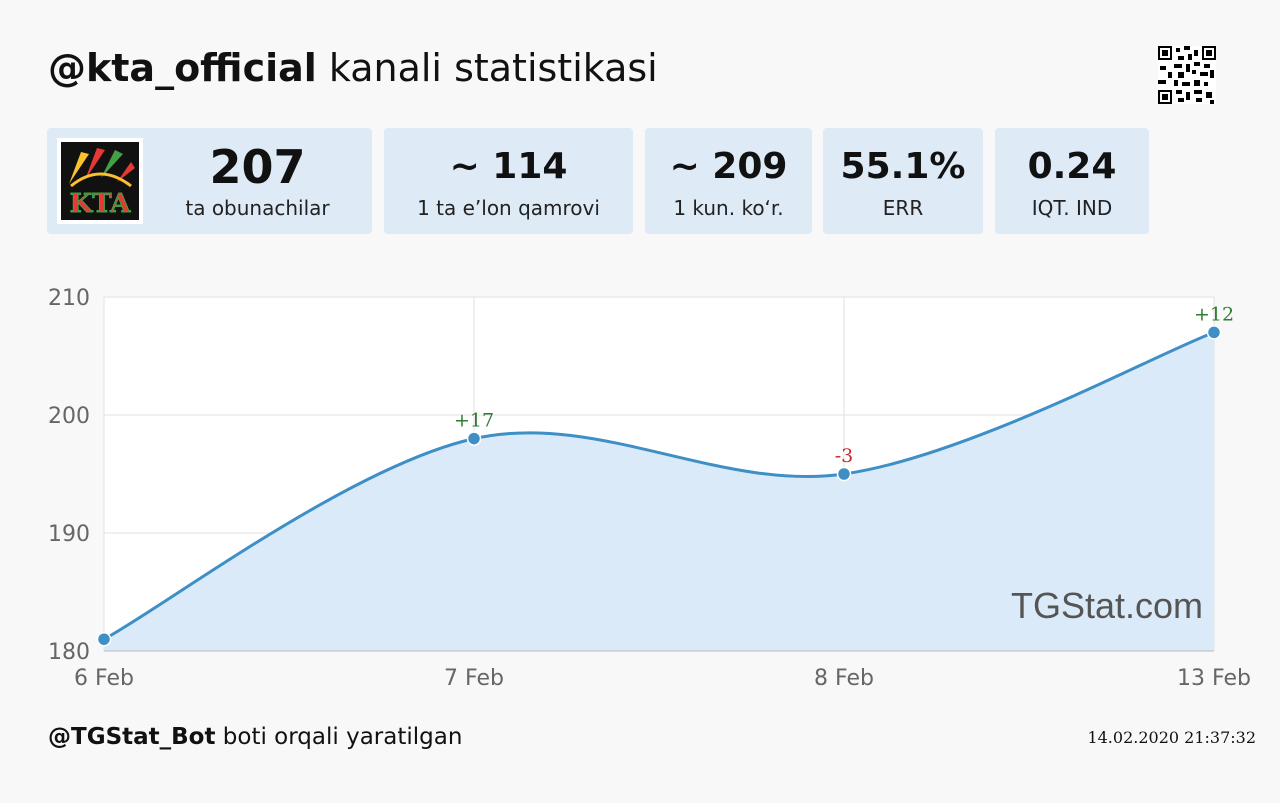 The image size is (1280, 803). What do you see at coordinates (474, 421) in the screenshot?
I see `delta-label: +17` at bounding box center [474, 421].